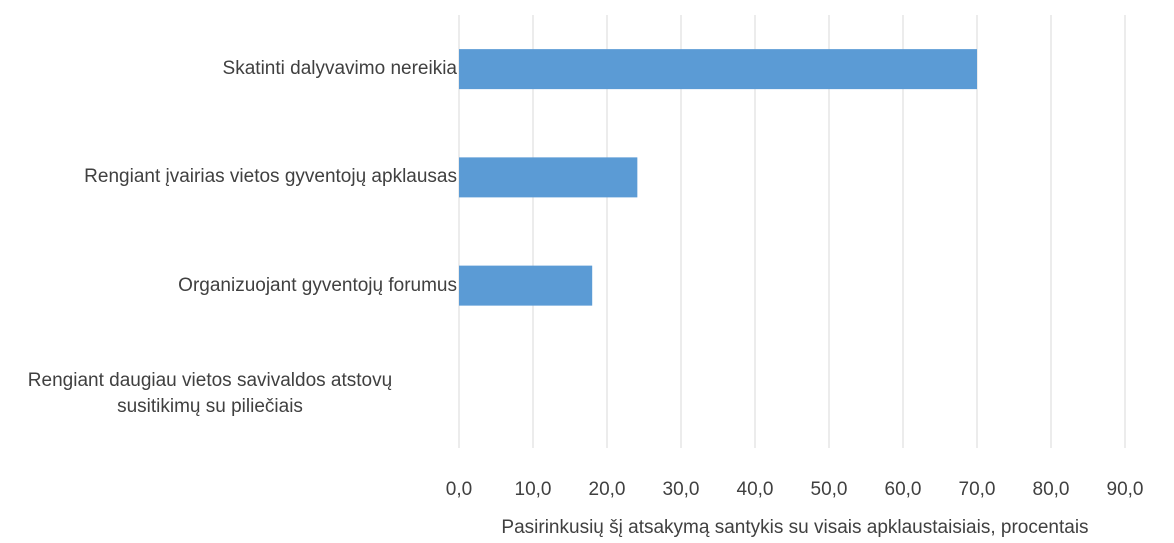 The height and width of the screenshot is (543, 1174). Describe the element at coordinates (339, 69) in the screenshot. I see `y-tick-label: Skatinti dalyvavimo nereikia` at that location.